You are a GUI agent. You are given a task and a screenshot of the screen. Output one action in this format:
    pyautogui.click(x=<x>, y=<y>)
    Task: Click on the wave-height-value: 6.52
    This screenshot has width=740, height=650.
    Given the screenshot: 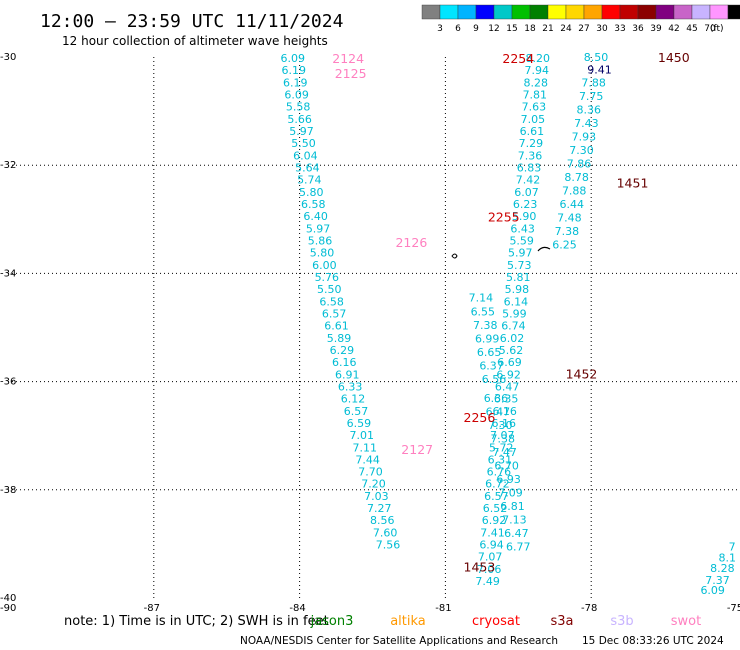 What is the action you would take?
    pyautogui.click(x=495, y=508)
    